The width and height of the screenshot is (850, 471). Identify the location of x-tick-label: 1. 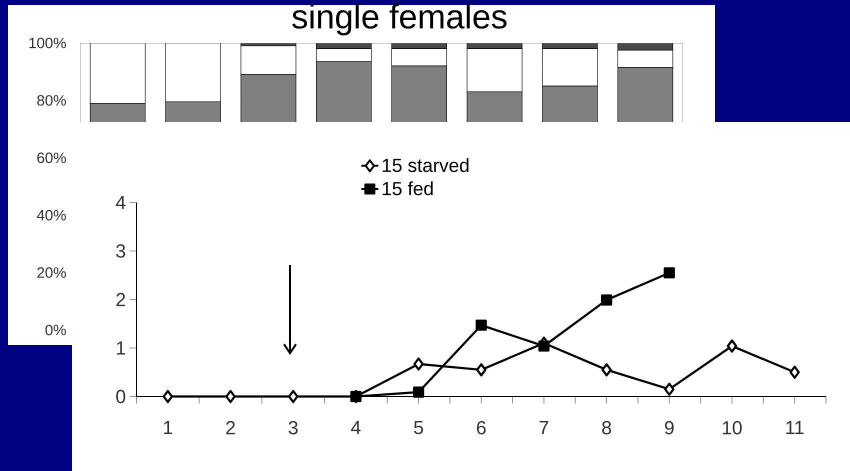
(168, 427).